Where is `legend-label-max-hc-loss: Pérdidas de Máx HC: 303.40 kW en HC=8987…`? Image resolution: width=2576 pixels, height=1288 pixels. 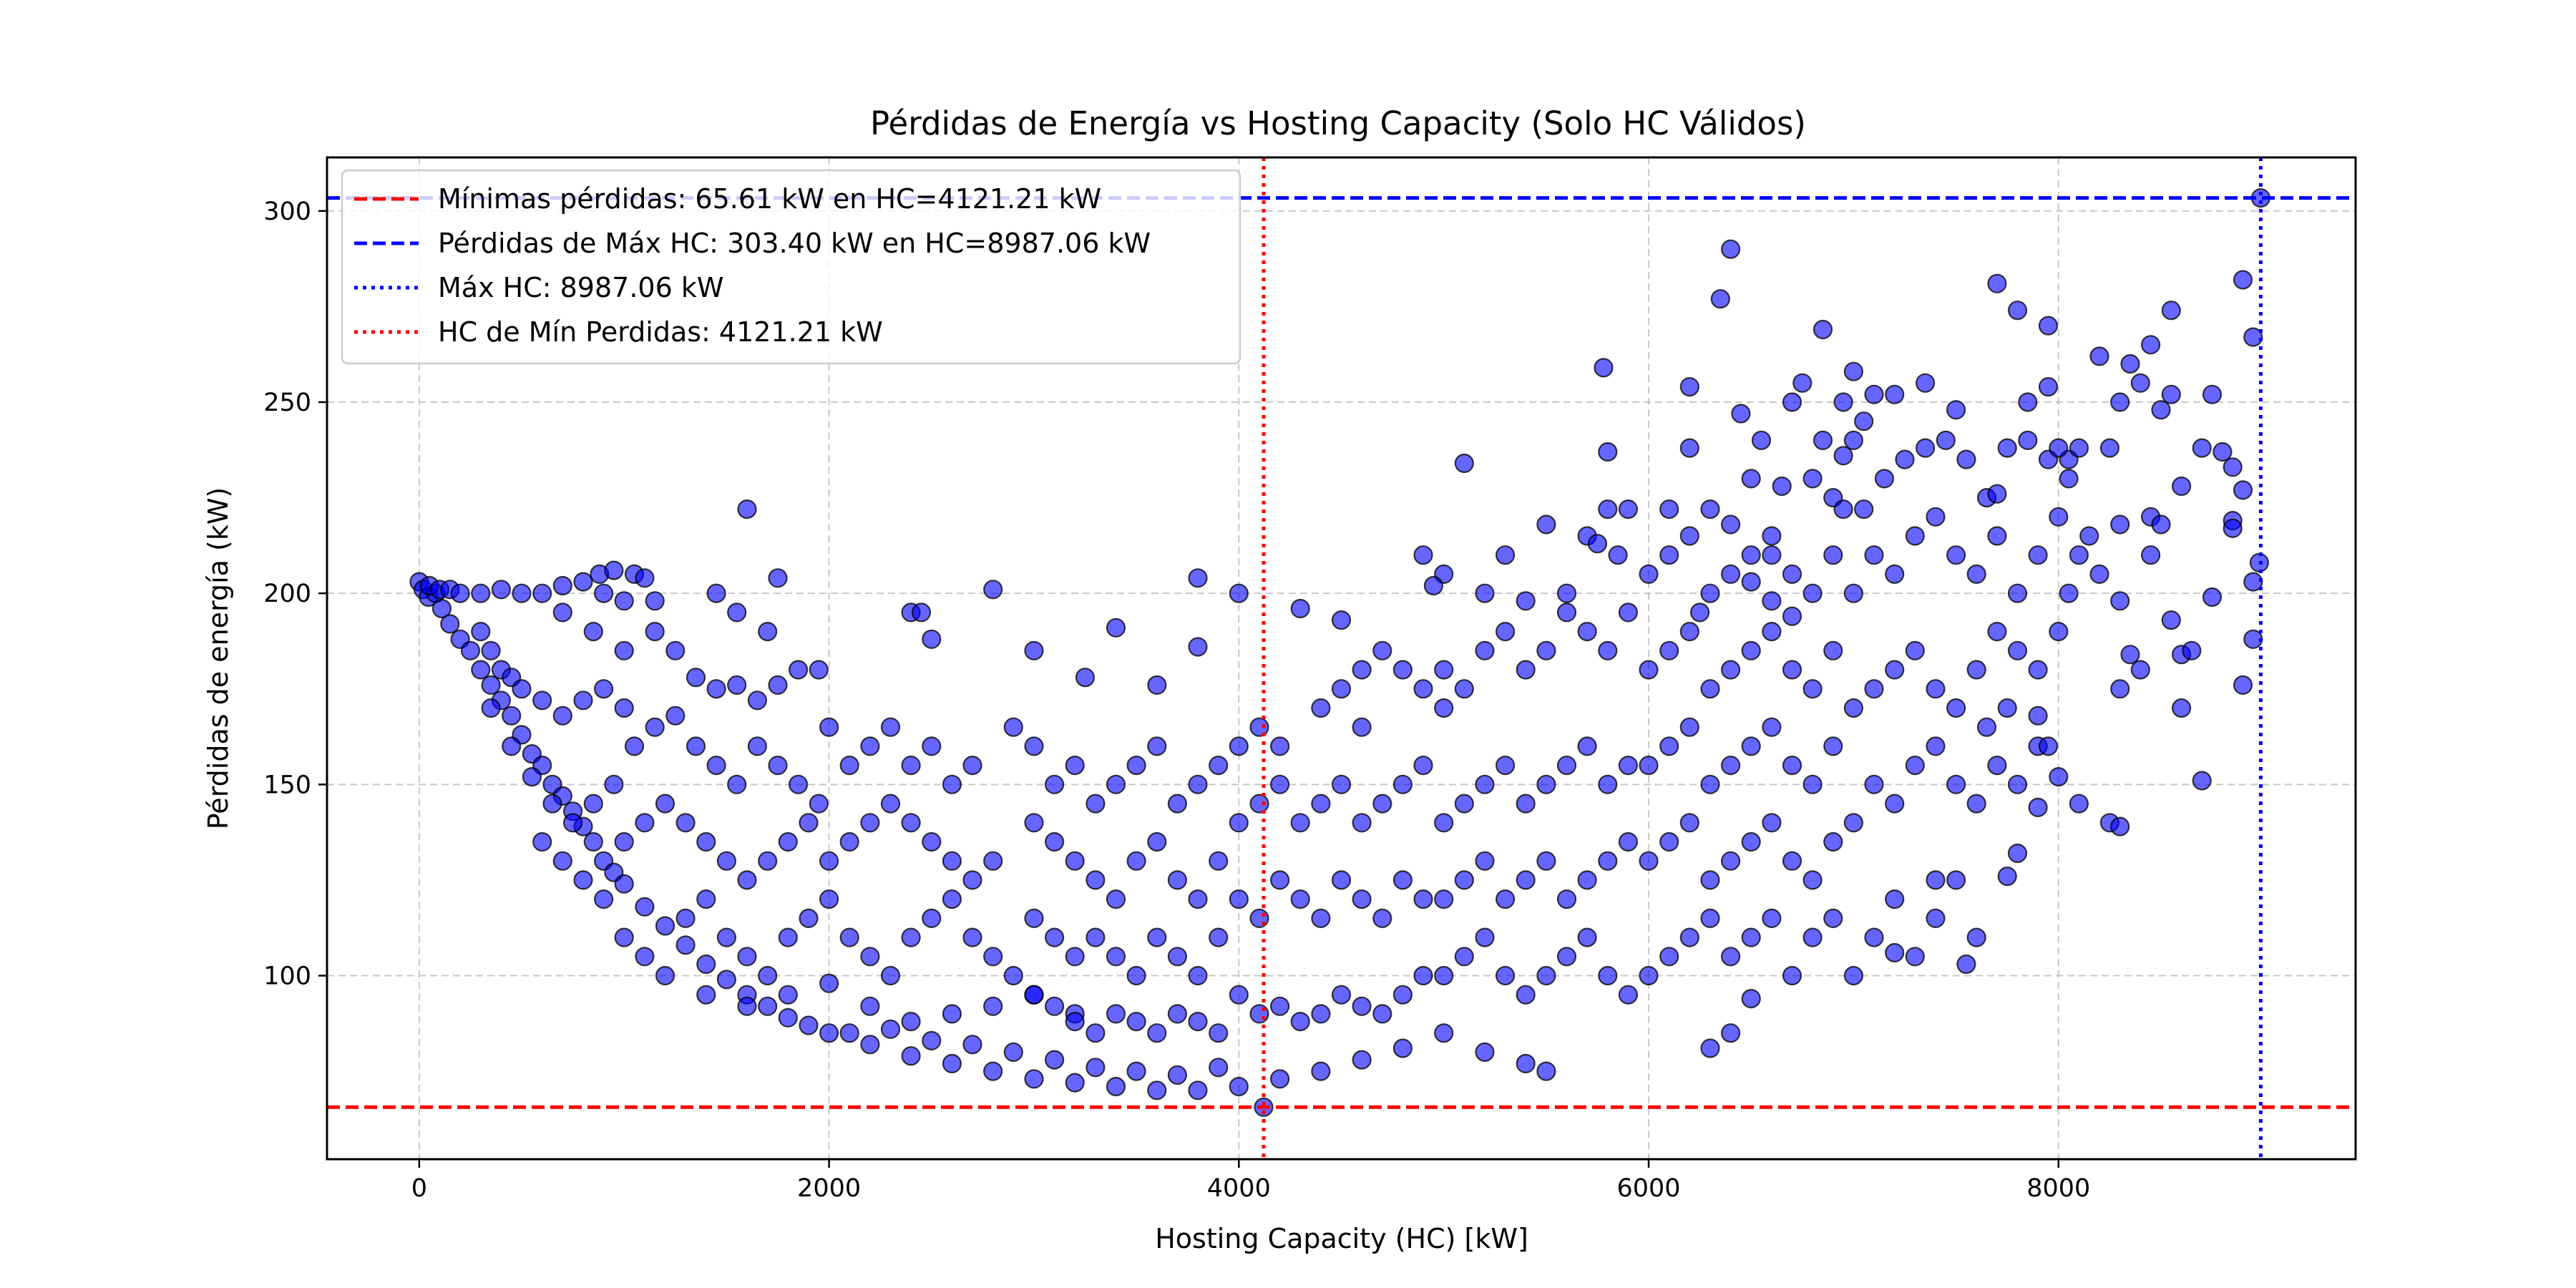 legend-label-max-hc-loss: Pérdidas de Máx HC: 303.40 kW en HC=8987… is located at coordinates (794, 243).